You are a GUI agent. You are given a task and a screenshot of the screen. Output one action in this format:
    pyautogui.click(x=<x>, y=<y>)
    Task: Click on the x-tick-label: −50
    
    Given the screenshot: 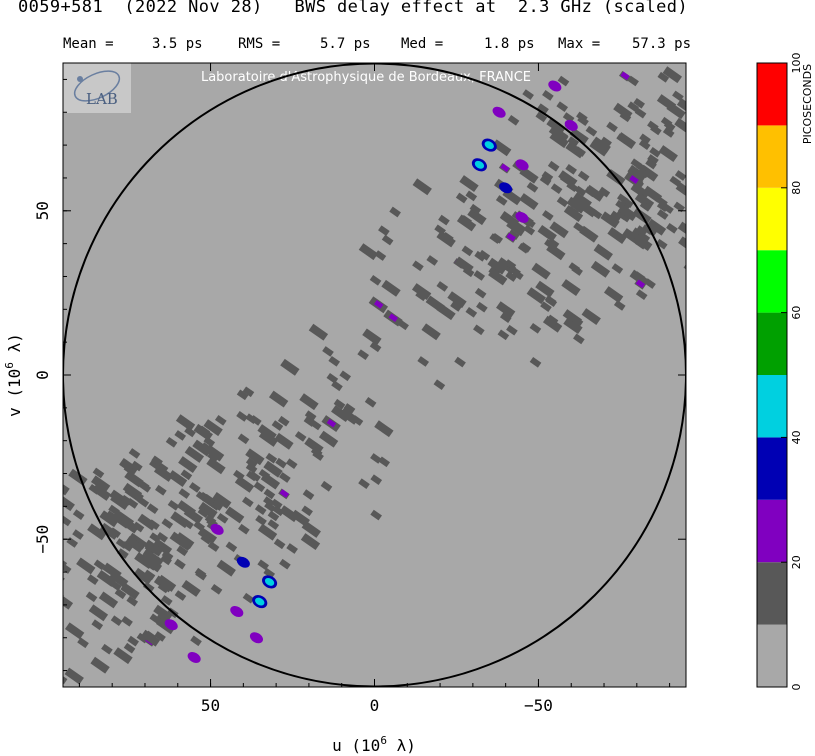 What is the action you would take?
    pyautogui.click(x=538, y=705)
    